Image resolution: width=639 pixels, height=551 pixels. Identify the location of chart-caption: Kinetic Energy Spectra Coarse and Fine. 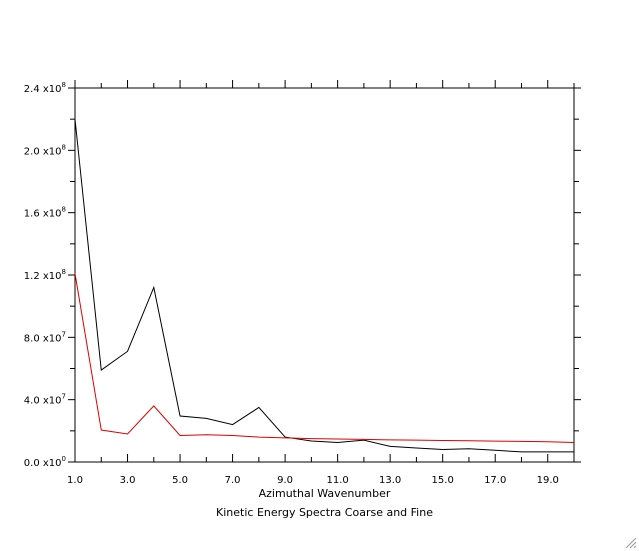
(324, 512).